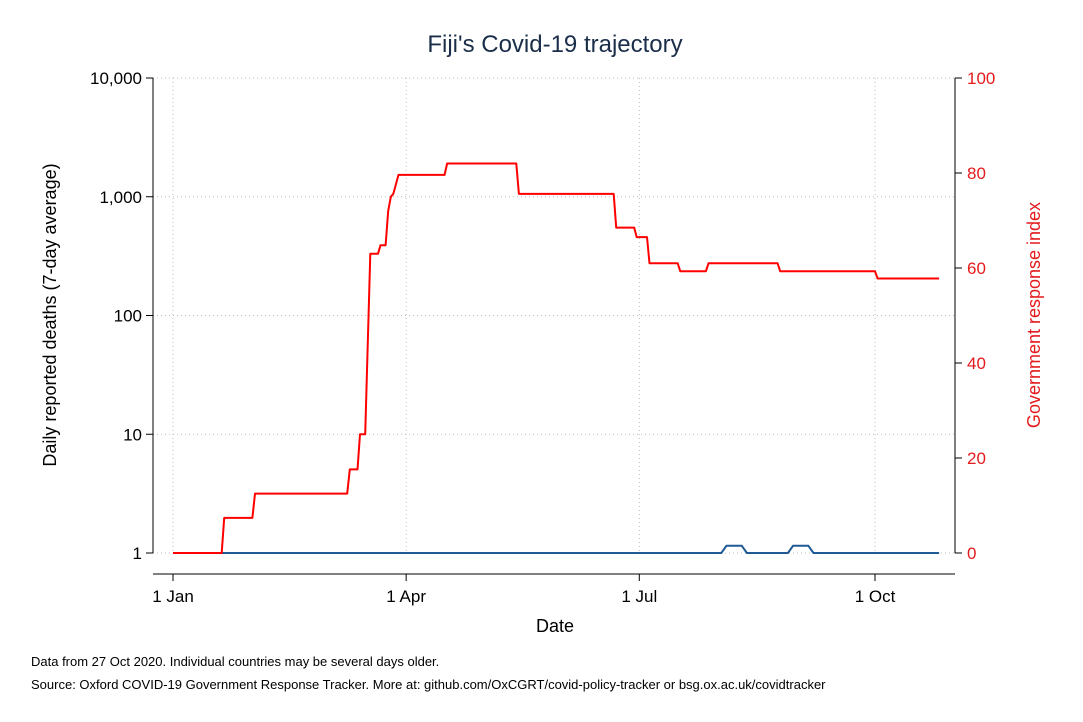  I want to click on deaths-series-line, so click(556, 549).